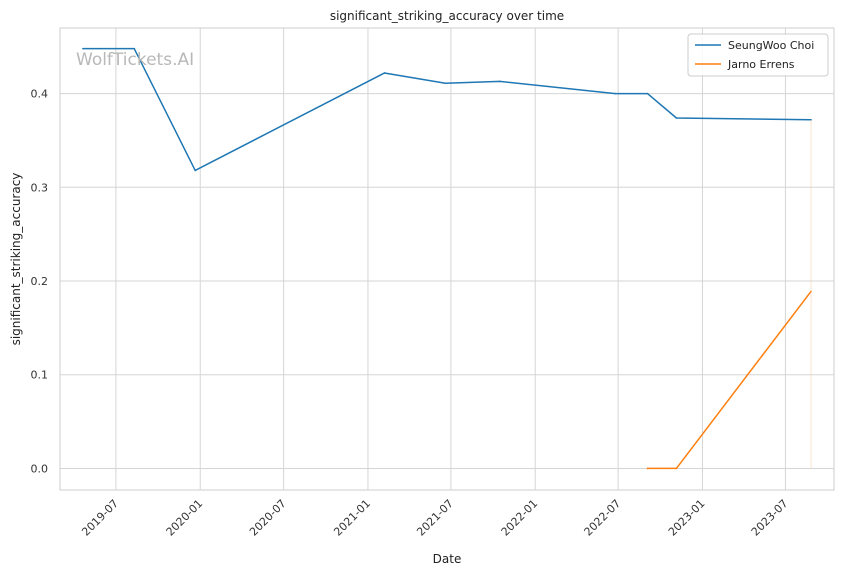  I want to click on legend: SeungWoo Choi Jarno Errens, so click(758, 55).